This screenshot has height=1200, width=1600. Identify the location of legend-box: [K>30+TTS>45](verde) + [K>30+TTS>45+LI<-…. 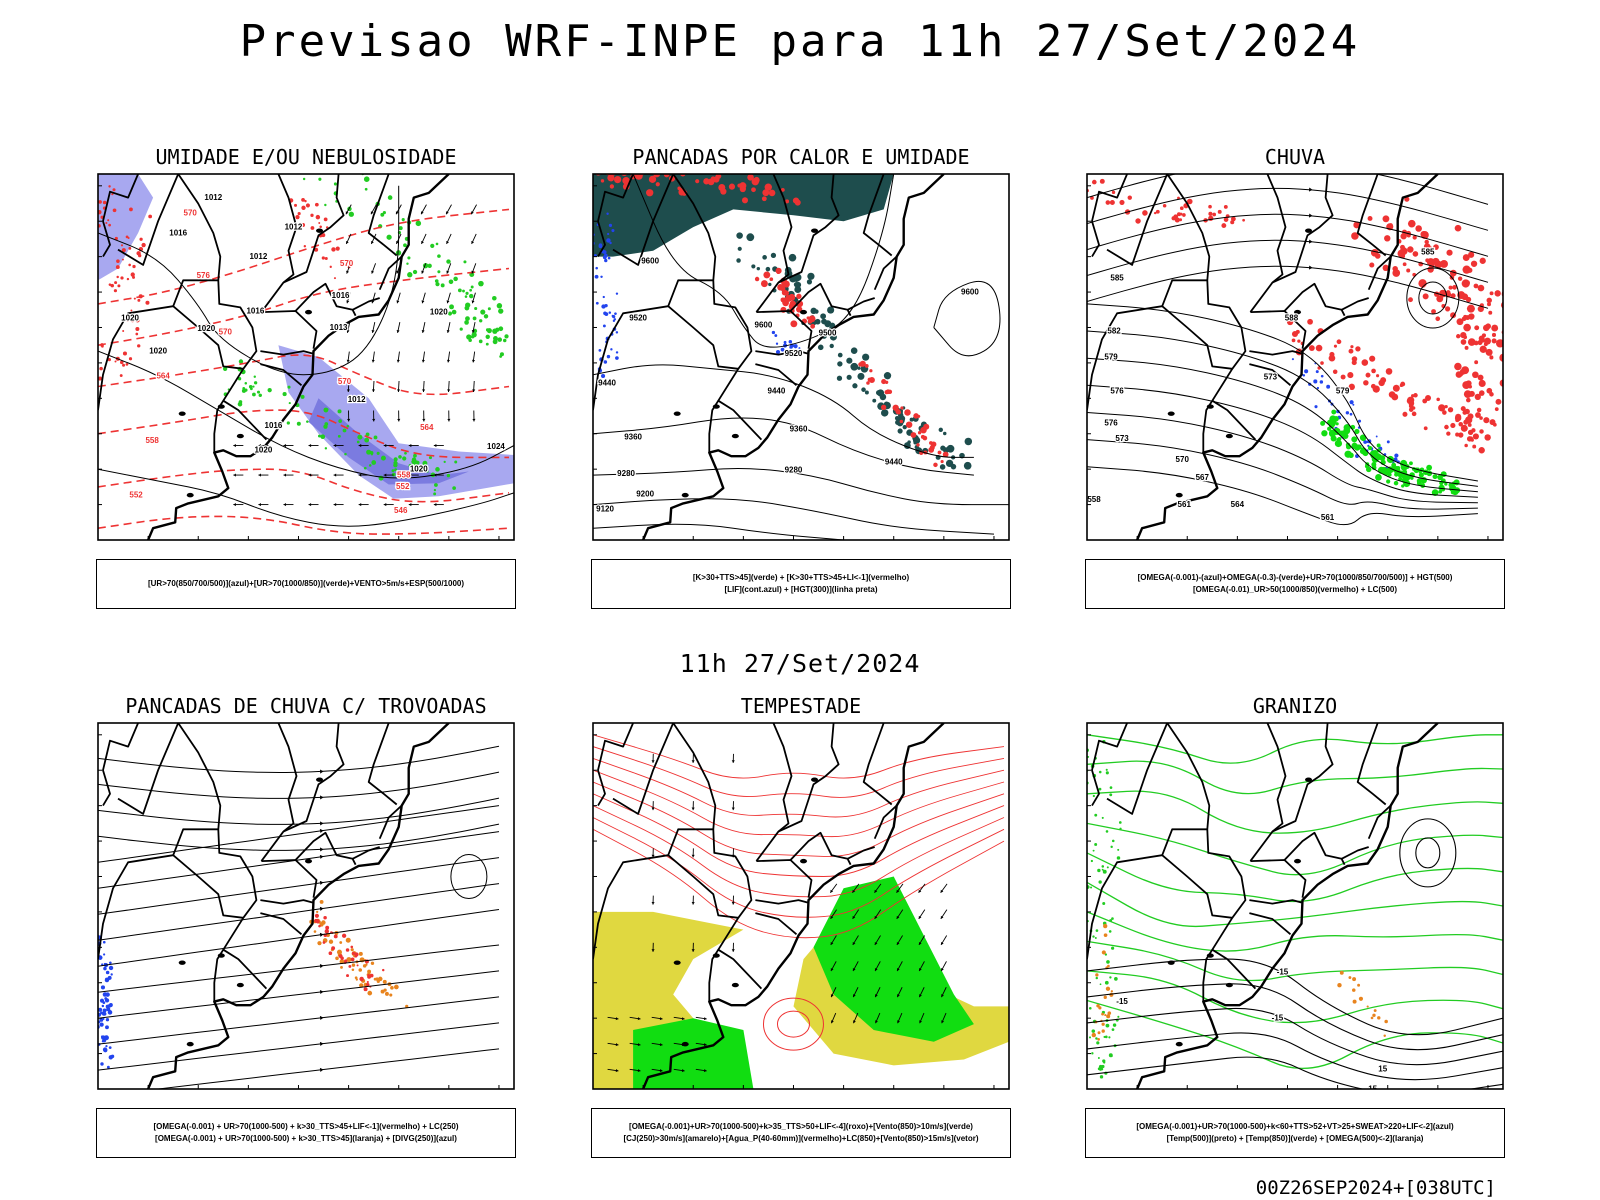
(801, 584).